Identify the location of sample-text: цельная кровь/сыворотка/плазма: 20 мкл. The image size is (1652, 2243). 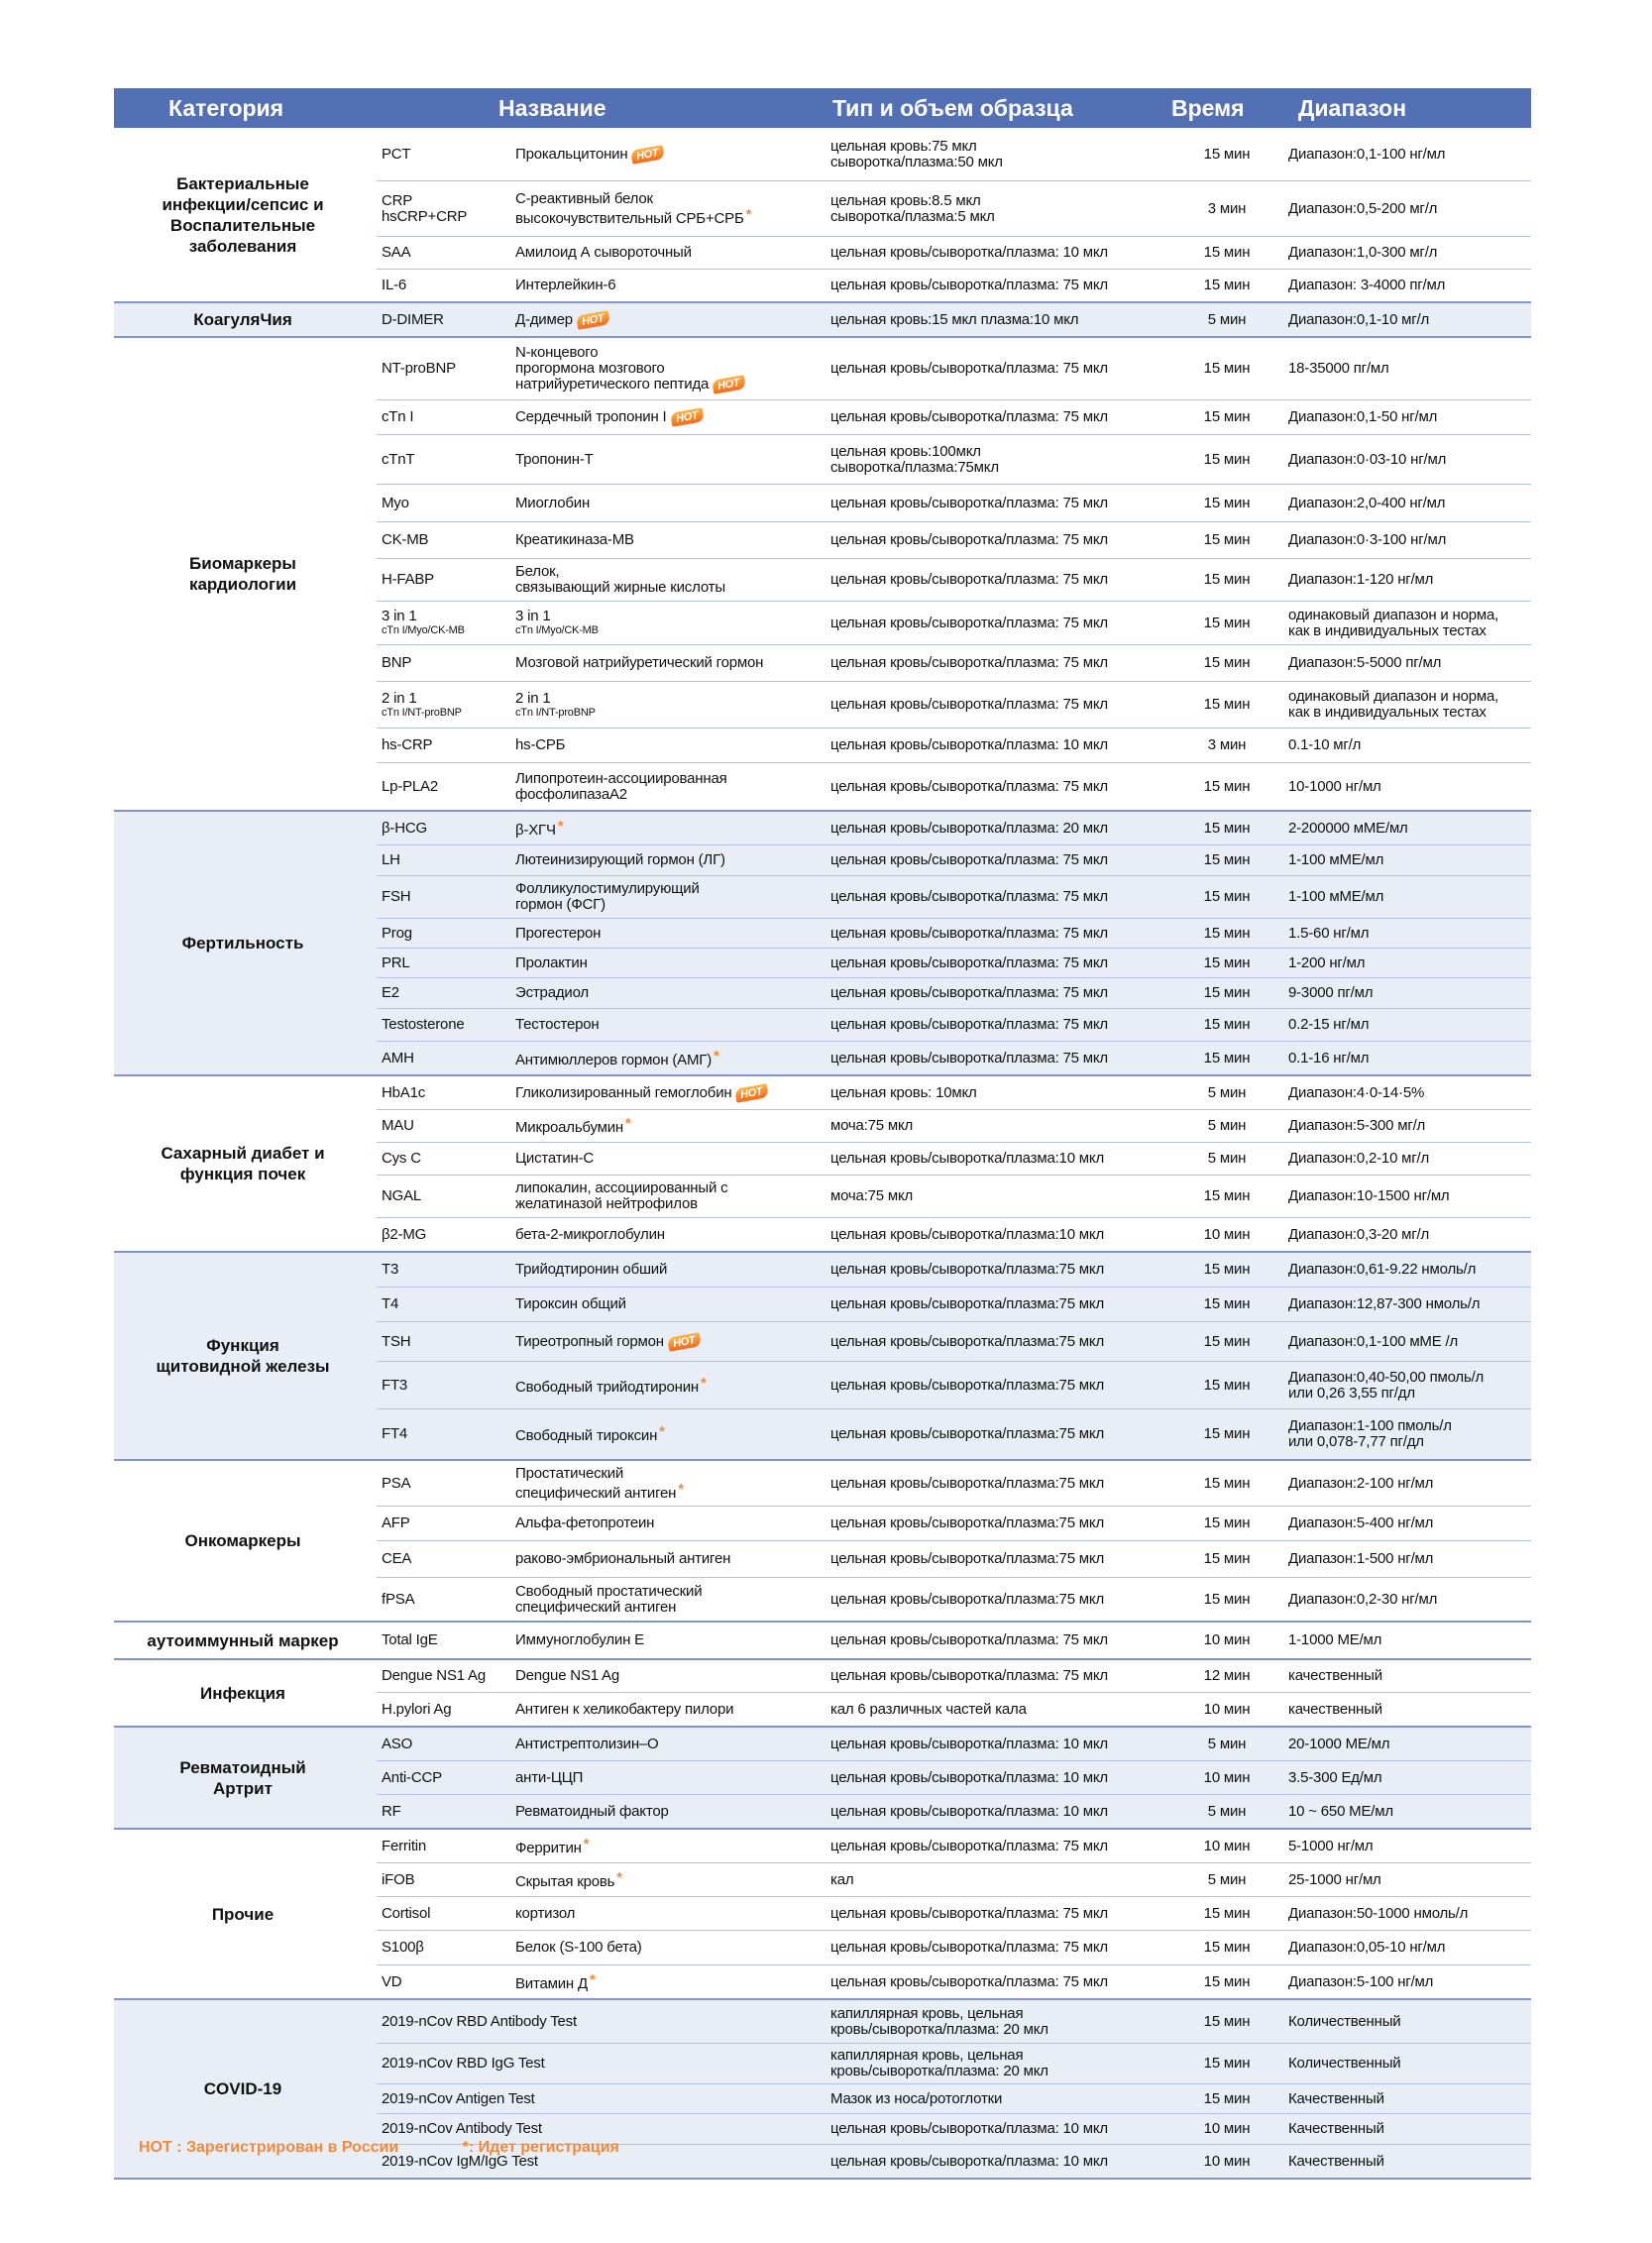
(969, 828).